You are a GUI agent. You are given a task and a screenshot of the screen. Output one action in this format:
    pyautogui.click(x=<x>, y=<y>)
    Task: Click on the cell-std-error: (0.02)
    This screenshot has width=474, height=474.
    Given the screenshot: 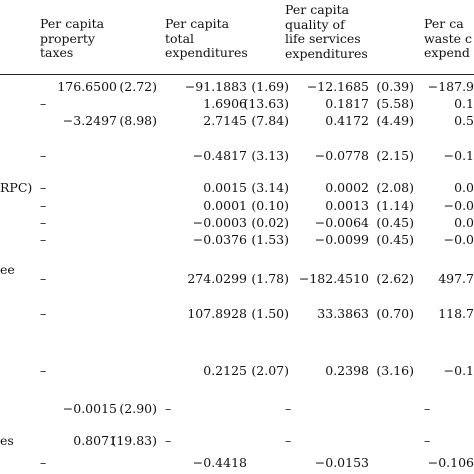 What is the action you would take?
    pyautogui.click(x=270, y=222)
    